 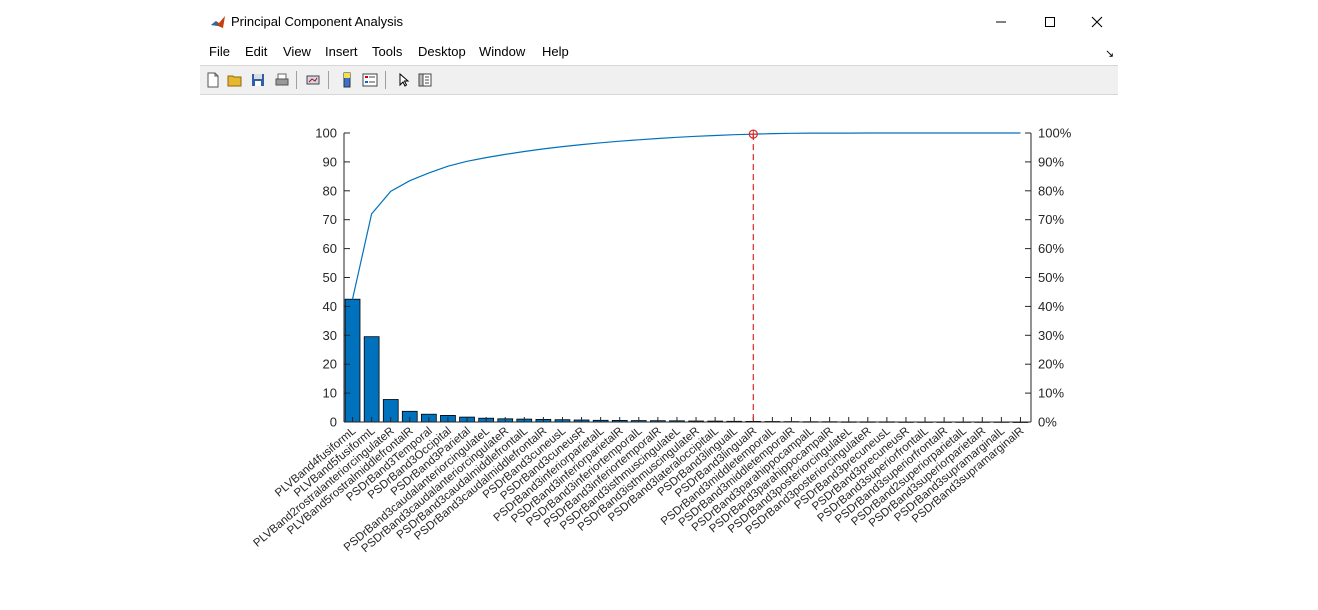 What do you see at coordinates (1051, 364) in the screenshot?
I see `y2tick-label-2: 20%` at bounding box center [1051, 364].